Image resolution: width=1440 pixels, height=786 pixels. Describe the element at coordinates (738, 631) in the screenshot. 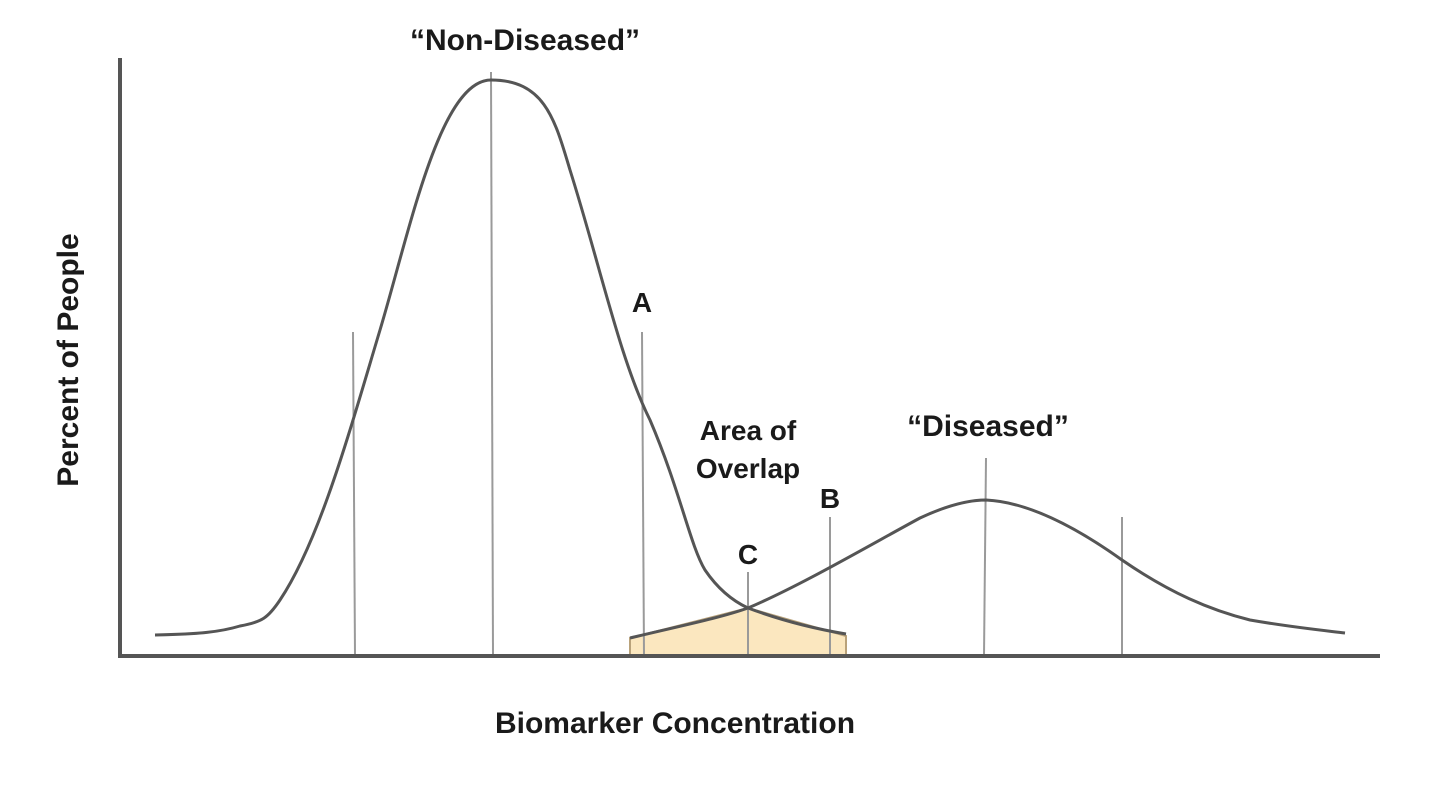

I see `overlap-area` at that location.